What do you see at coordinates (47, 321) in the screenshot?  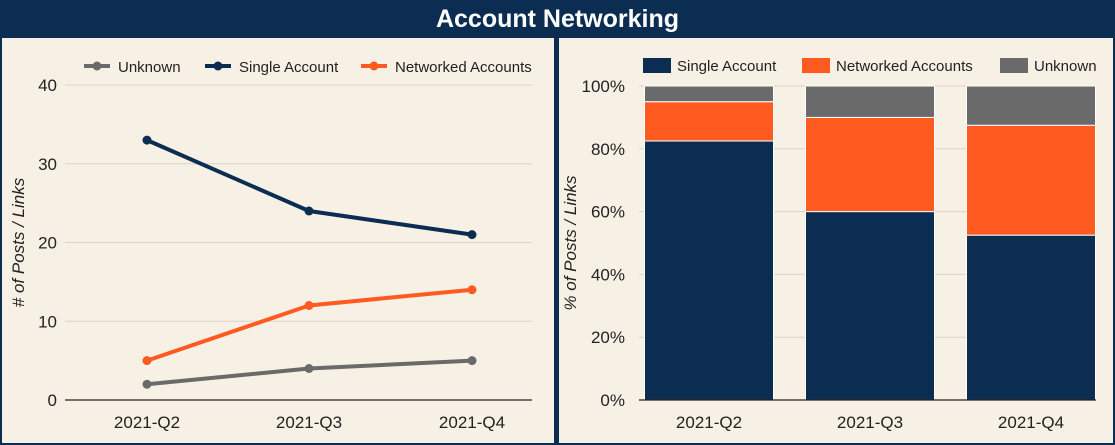 I see `y-tick-label: 10` at bounding box center [47, 321].